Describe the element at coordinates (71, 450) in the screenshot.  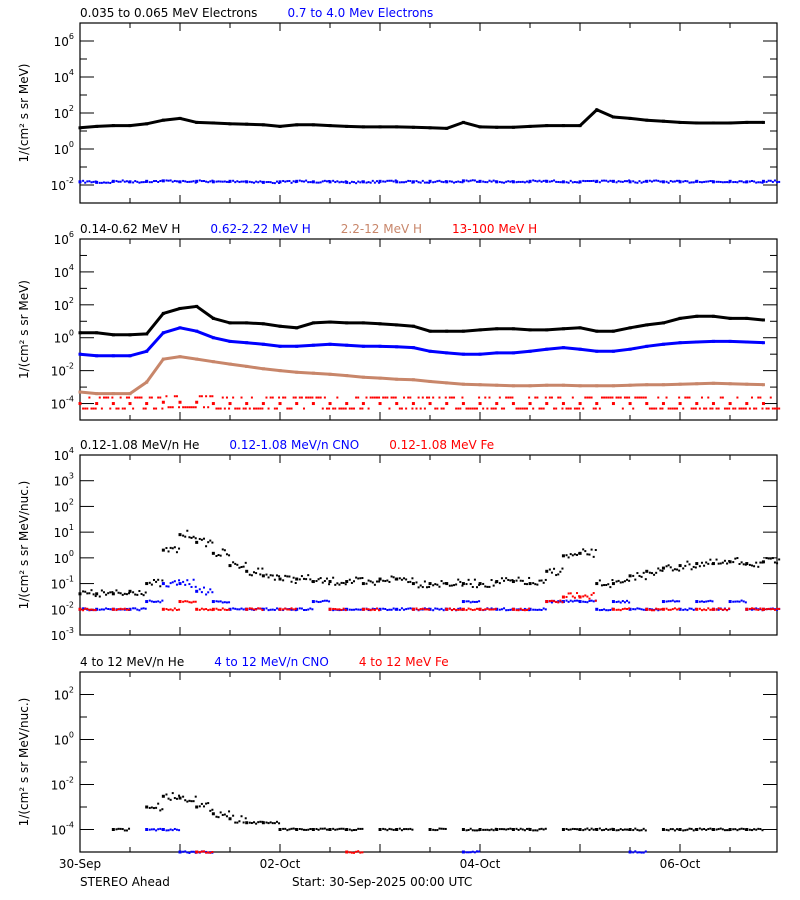
I see `y-tick-exponent: 4` at that location.